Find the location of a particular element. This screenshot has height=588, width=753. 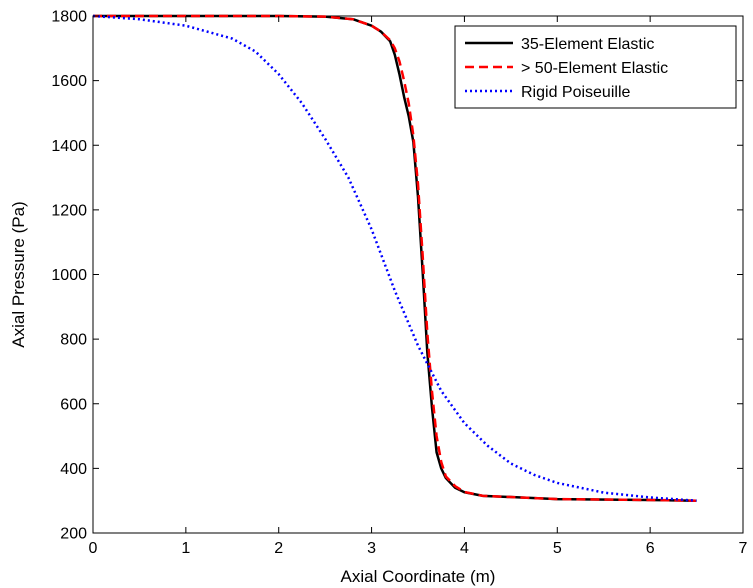

y-tick-label: 800 is located at coordinates (73, 340).